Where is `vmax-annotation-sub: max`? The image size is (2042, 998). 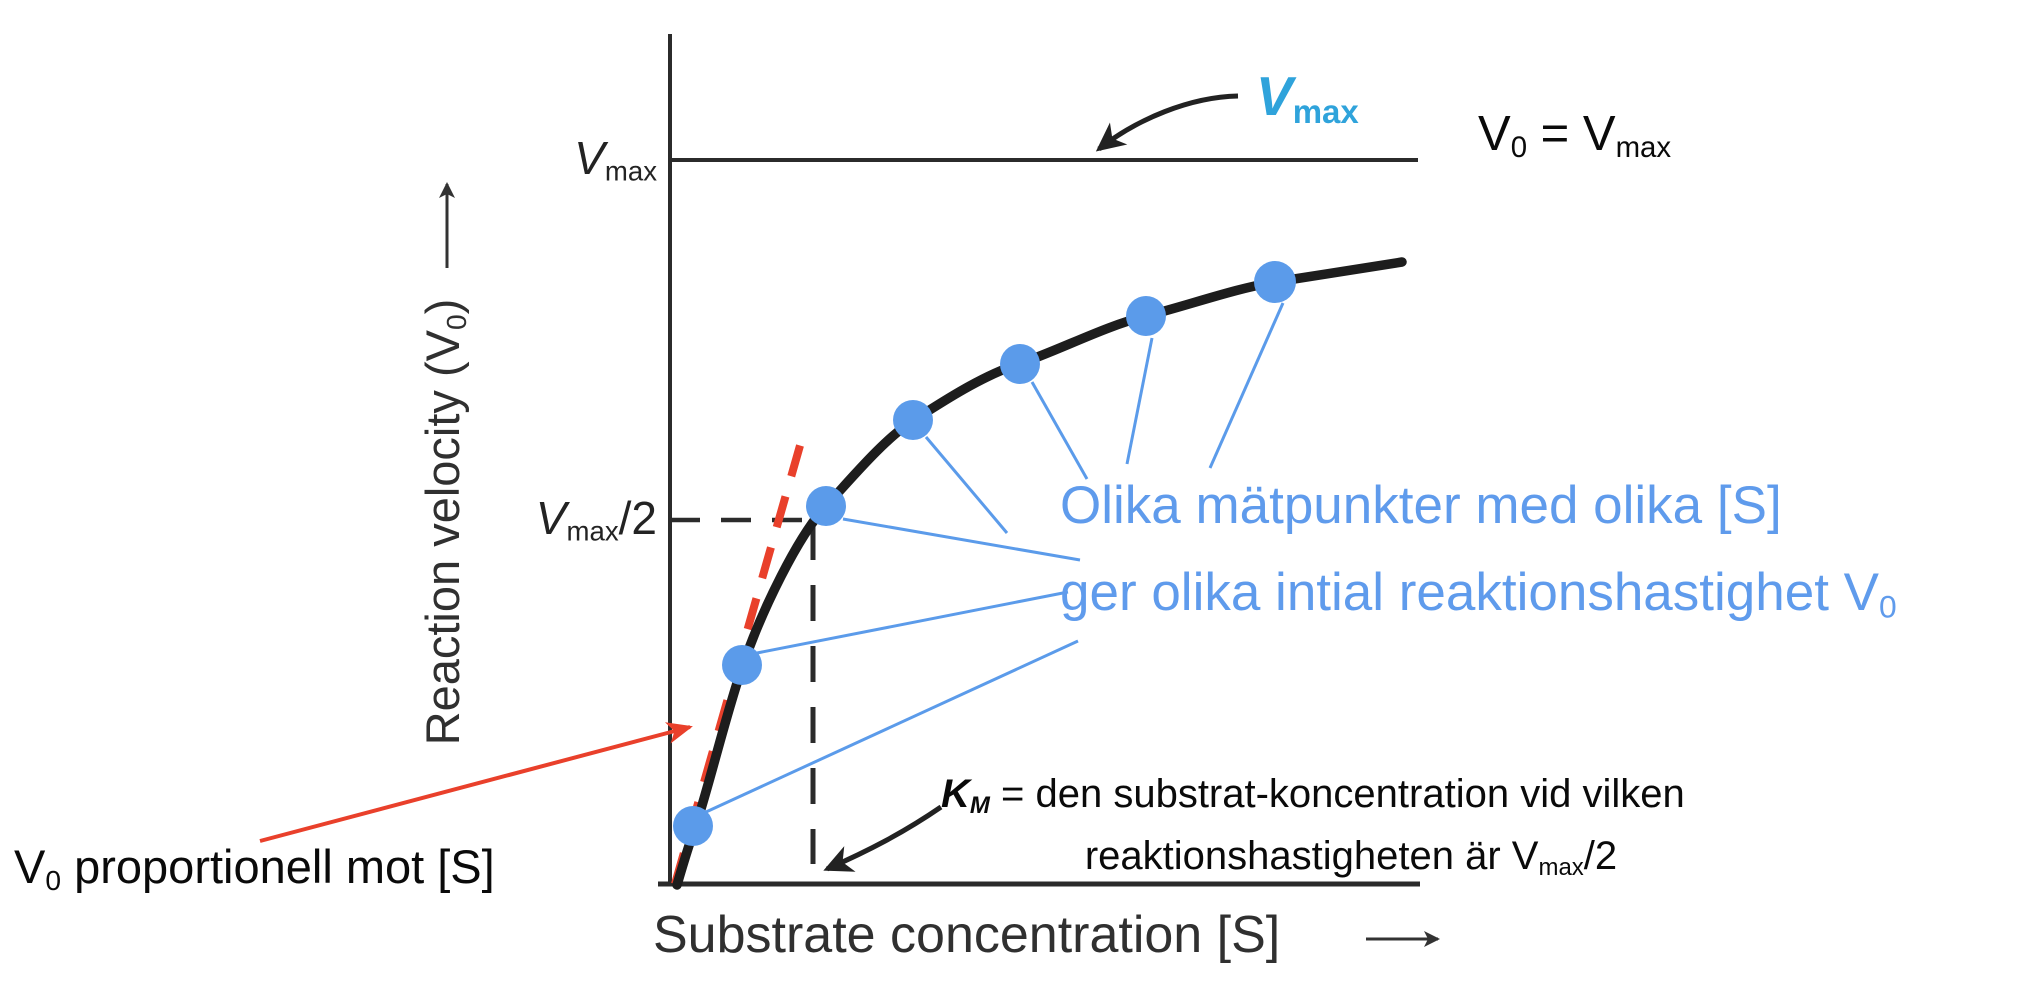 vmax-annotation-sub: max is located at coordinates (1325, 111).